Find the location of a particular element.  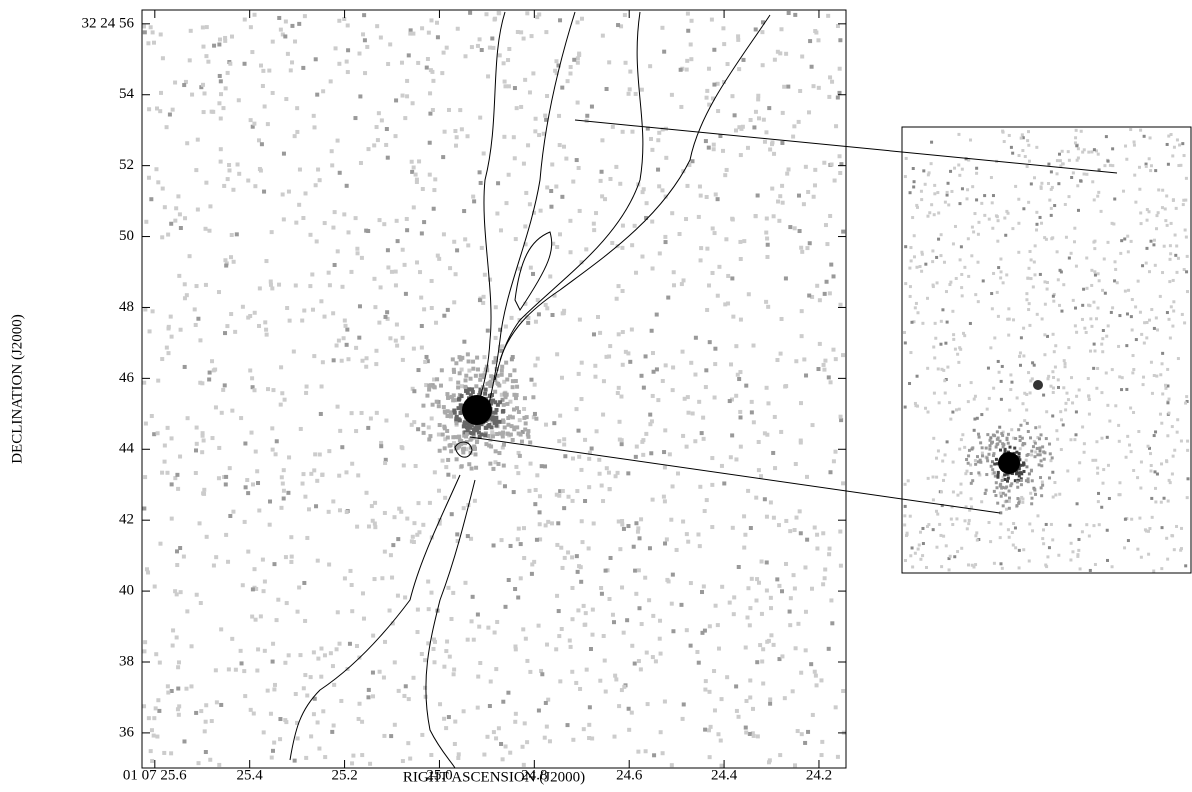

y-tick-label: 42 is located at coordinates (126, 520).